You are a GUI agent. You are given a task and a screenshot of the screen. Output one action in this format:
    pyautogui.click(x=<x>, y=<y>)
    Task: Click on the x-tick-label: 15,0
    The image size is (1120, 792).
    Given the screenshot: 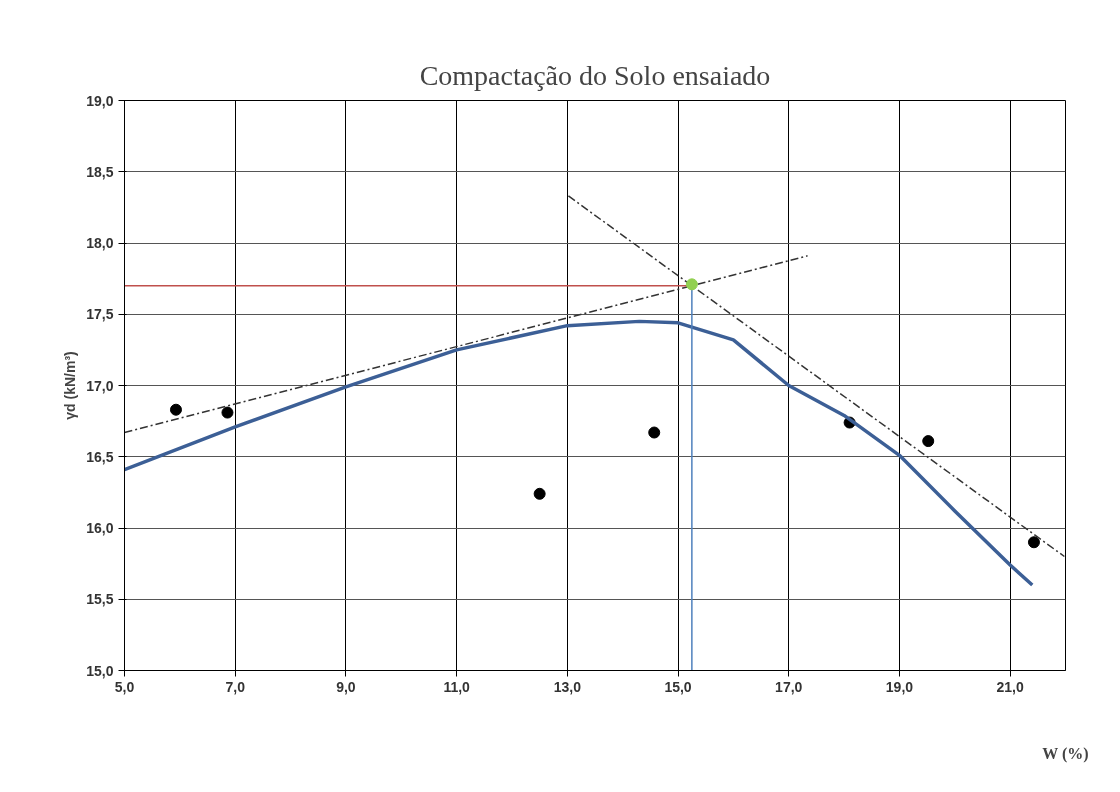 What is the action you would take?
    pyautogui.click(x=678, y=686)
    